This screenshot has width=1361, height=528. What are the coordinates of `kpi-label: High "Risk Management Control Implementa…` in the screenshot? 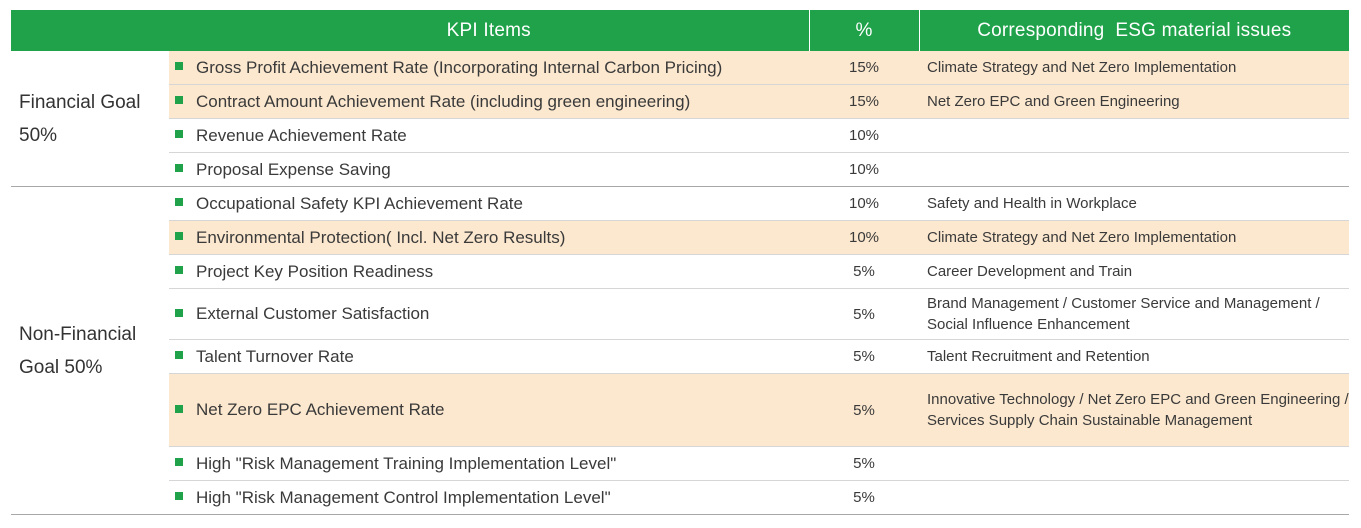 It's located at (403, 497).